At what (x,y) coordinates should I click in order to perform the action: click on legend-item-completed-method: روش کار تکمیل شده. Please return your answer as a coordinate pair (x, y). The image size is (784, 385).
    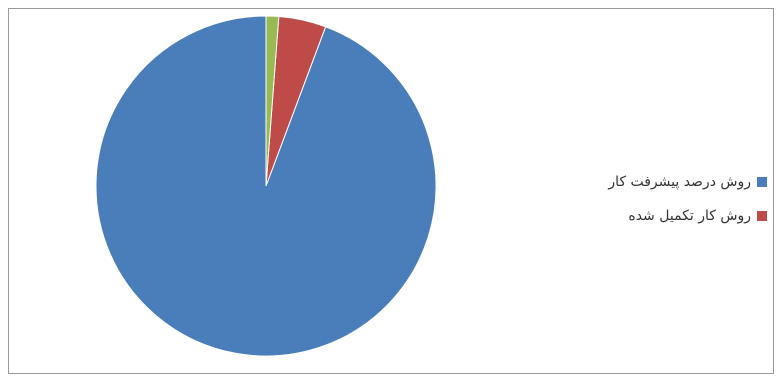
    Looking at the image, I should click on (652, 216).